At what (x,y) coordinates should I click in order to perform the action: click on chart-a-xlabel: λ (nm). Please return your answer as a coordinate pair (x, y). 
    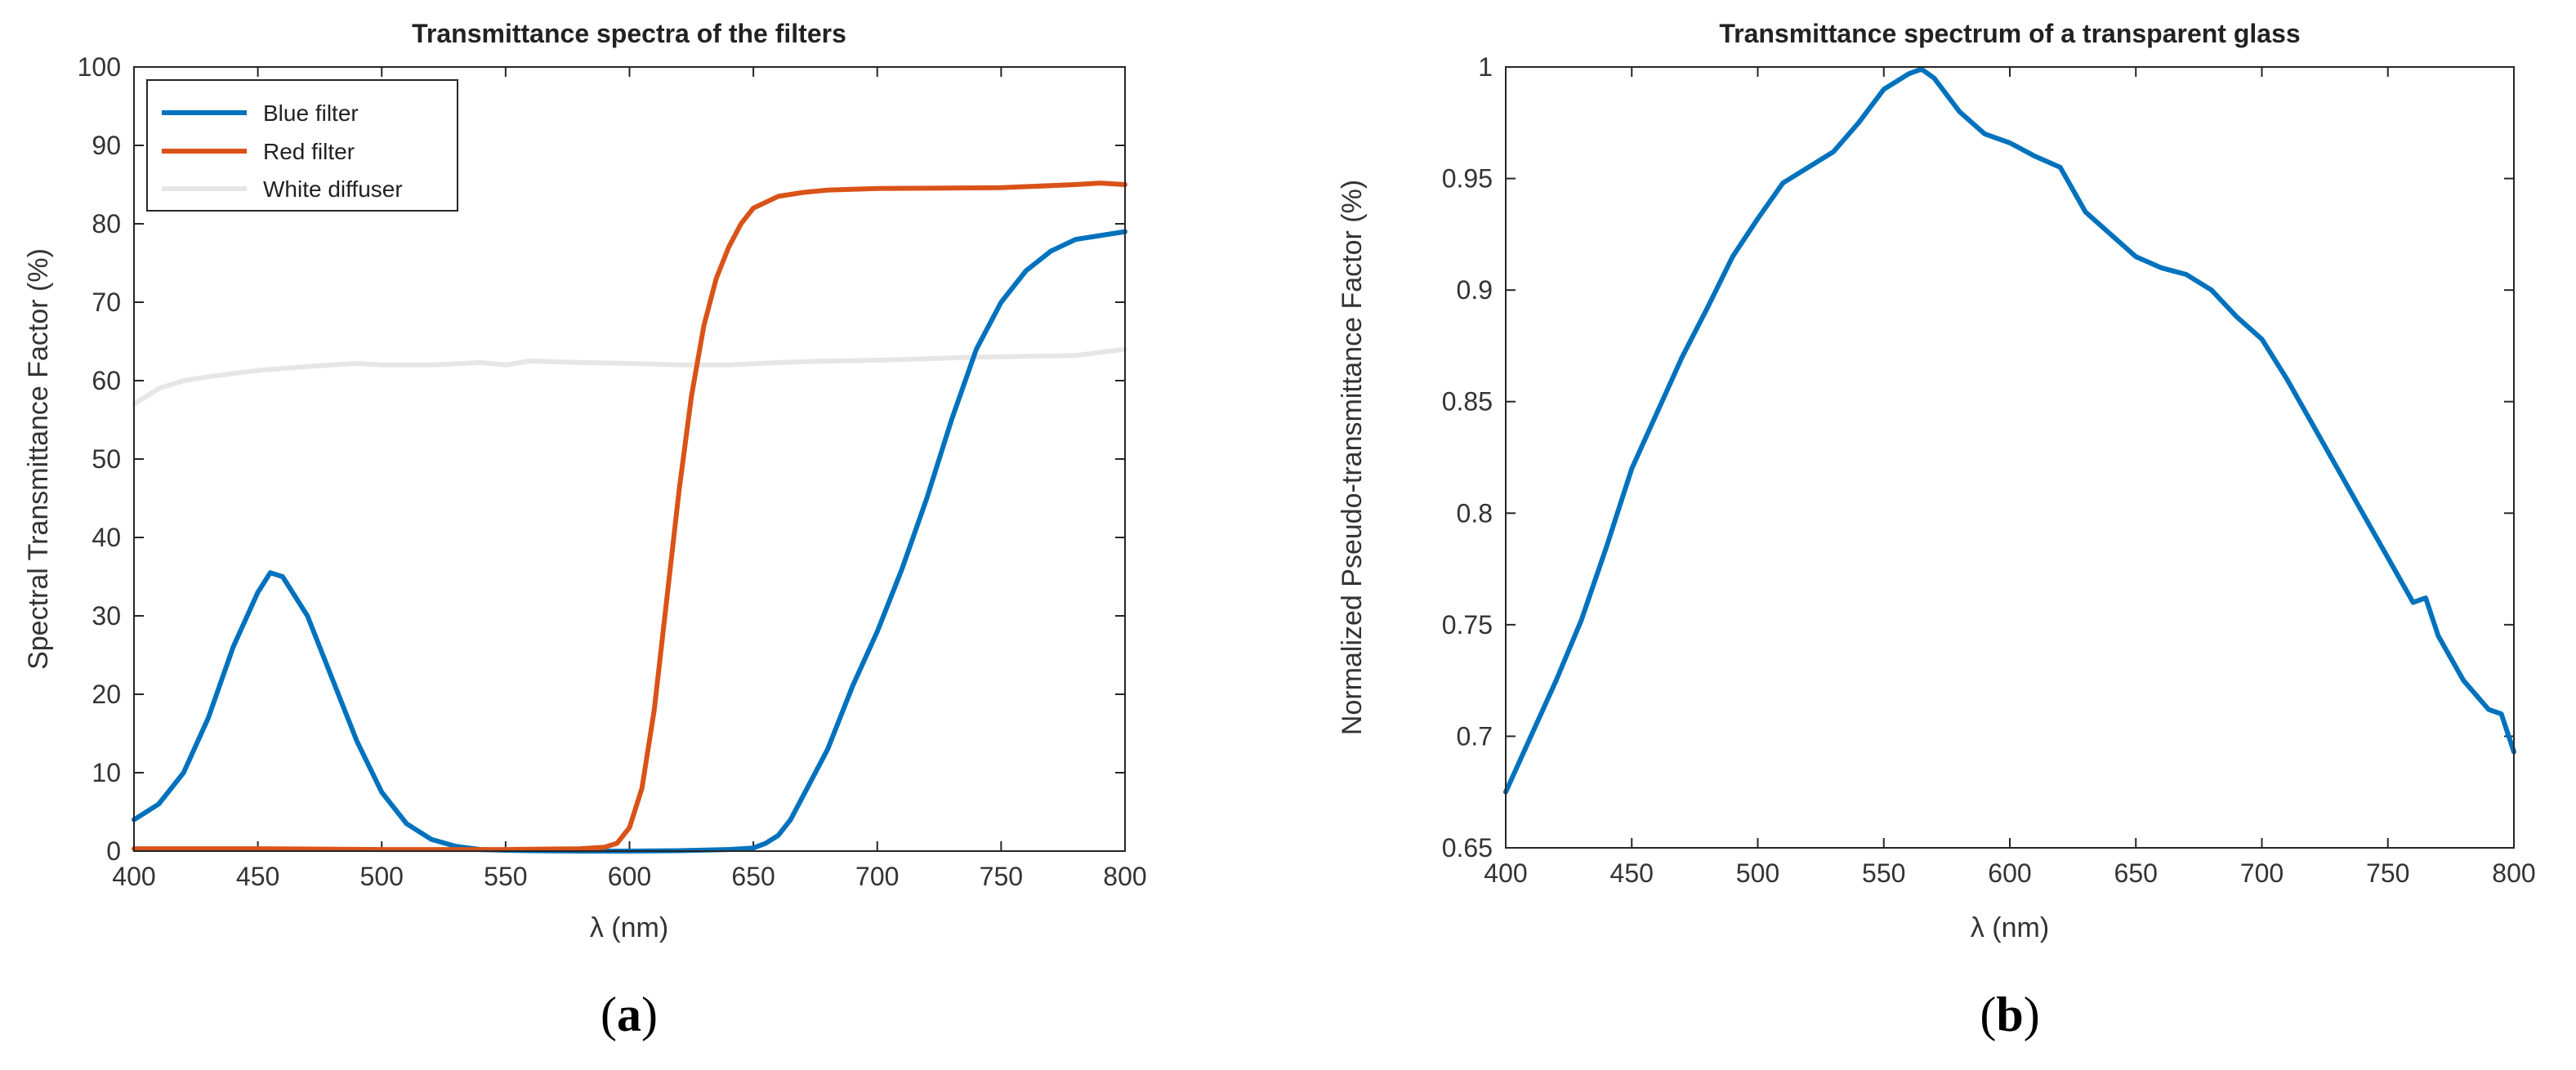
    Looking at the image, I should click on (629, 927).